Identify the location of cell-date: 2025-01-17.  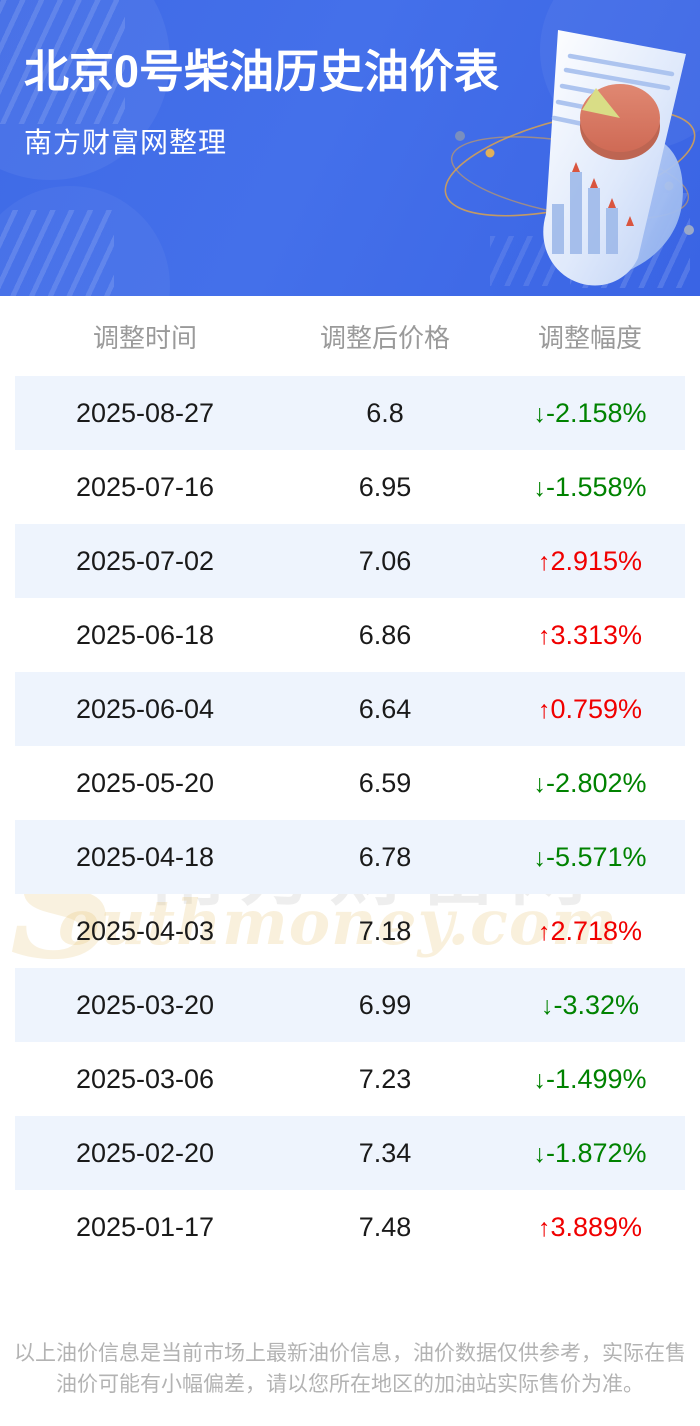
(145, 1226).